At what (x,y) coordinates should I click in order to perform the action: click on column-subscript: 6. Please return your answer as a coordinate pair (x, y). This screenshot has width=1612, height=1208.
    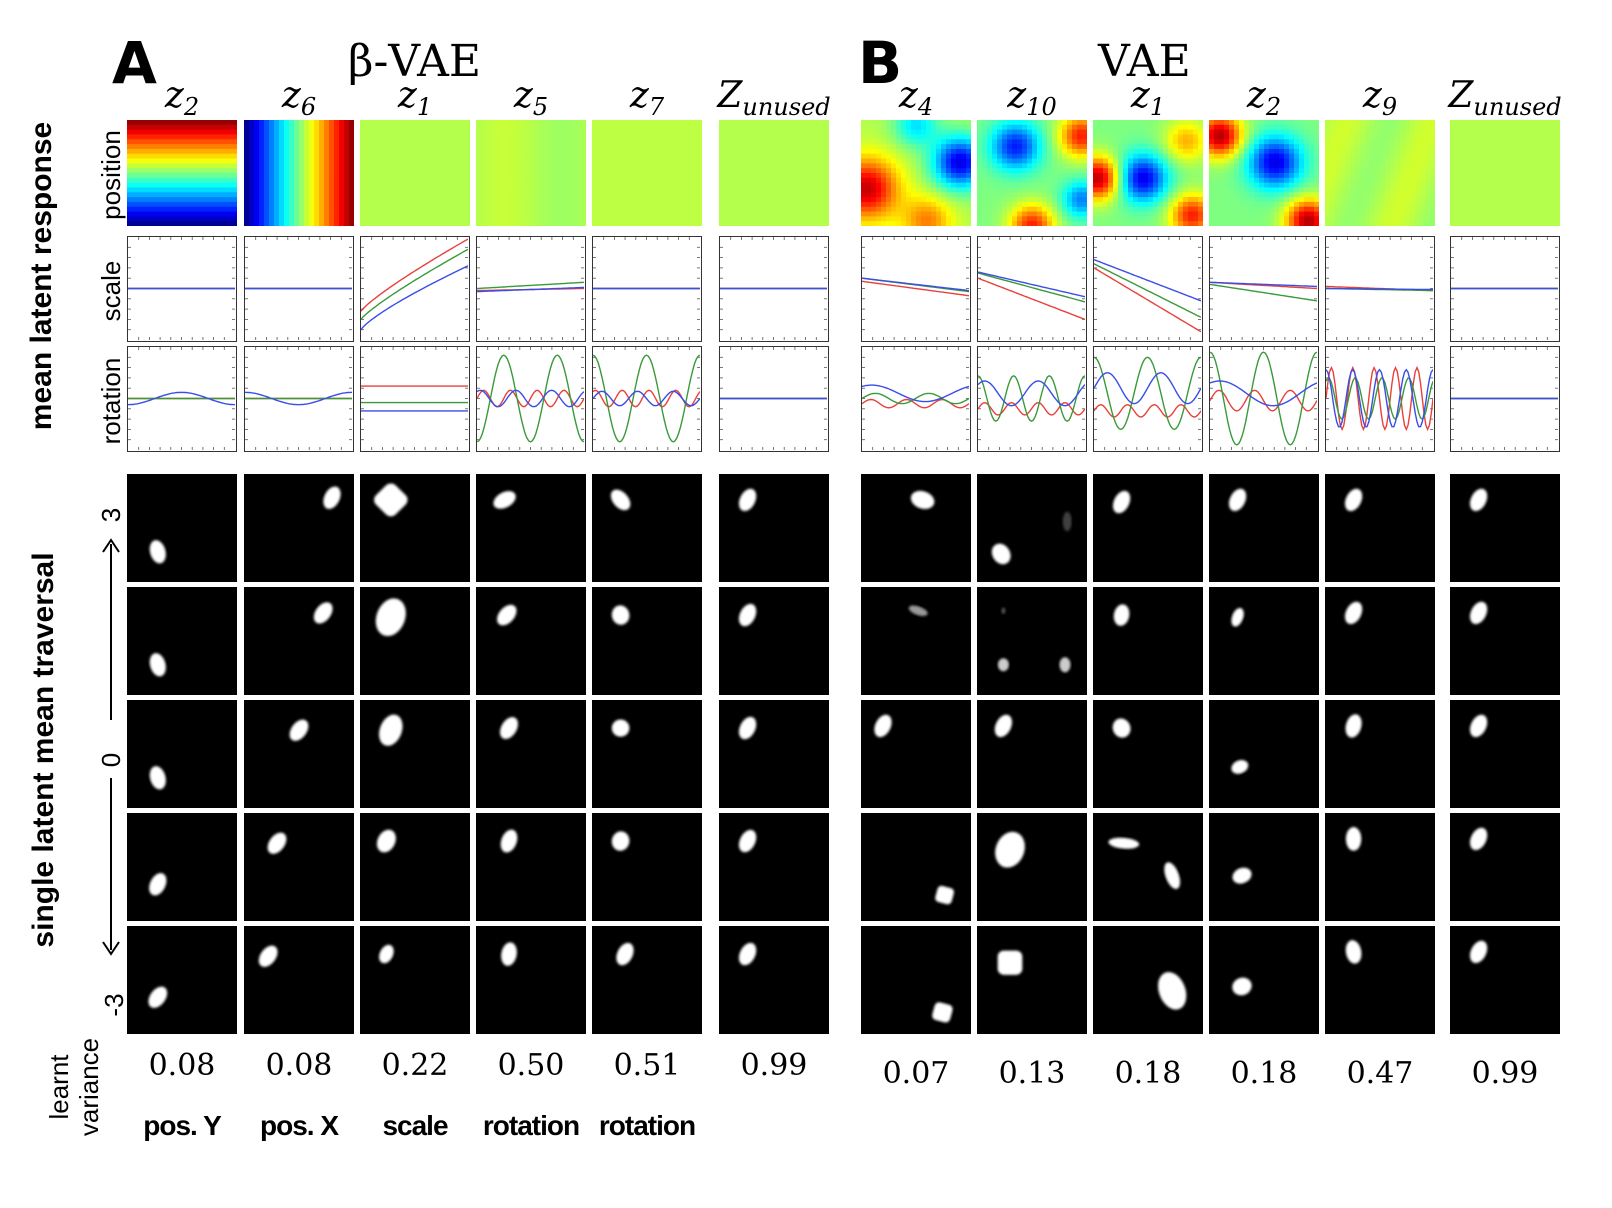
    Looking at the image, I should click on (308, 107).